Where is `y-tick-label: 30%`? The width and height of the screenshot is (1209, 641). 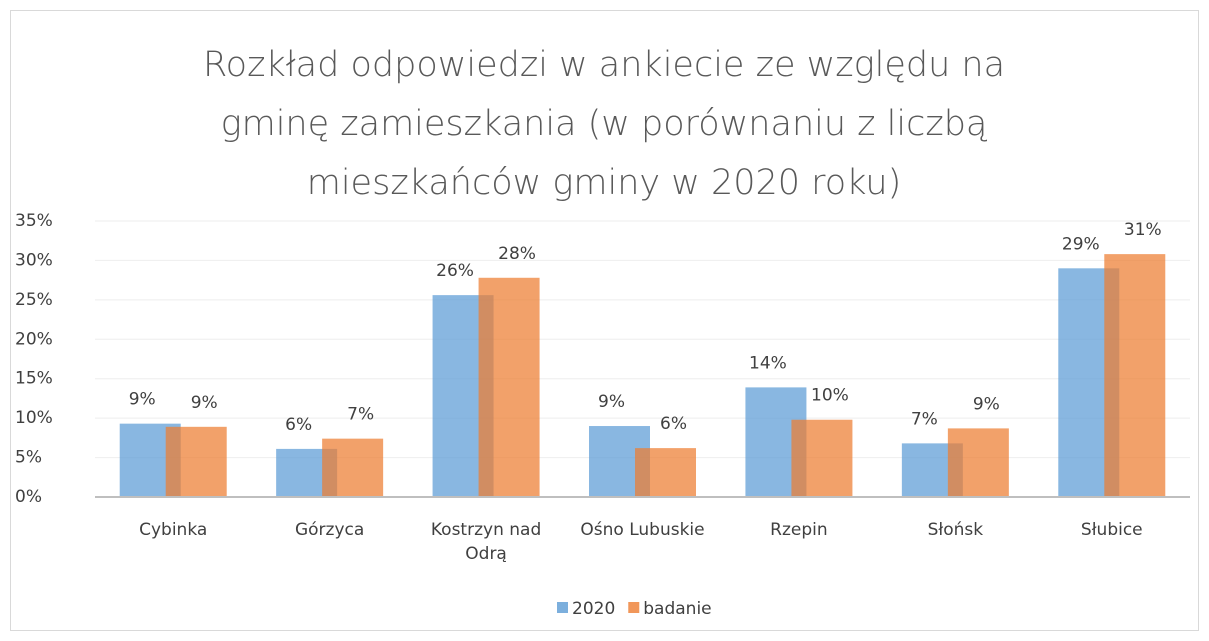
y-tick-label: 30% is located at coordinates (34, 260).